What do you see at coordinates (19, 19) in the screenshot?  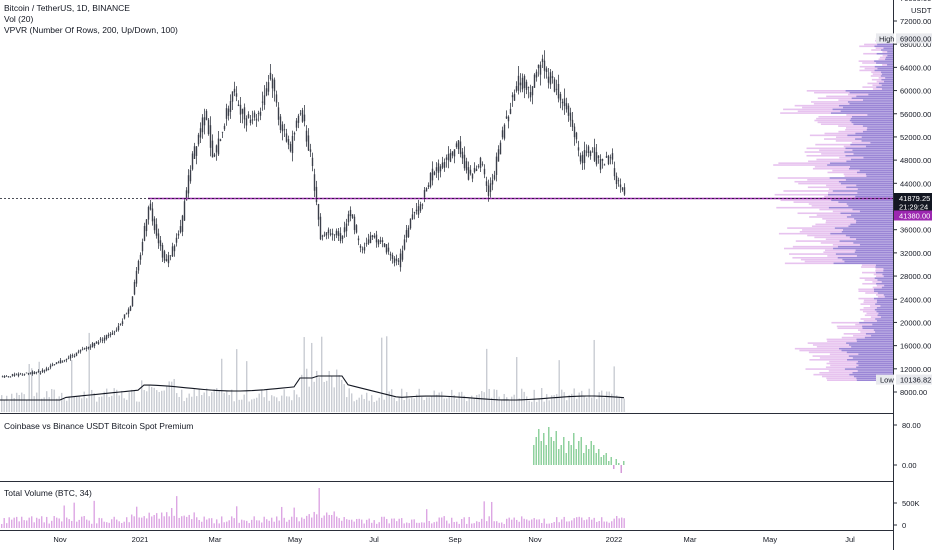 I see `legend-volume: Vol (20)` at bounding box center [19, 19].